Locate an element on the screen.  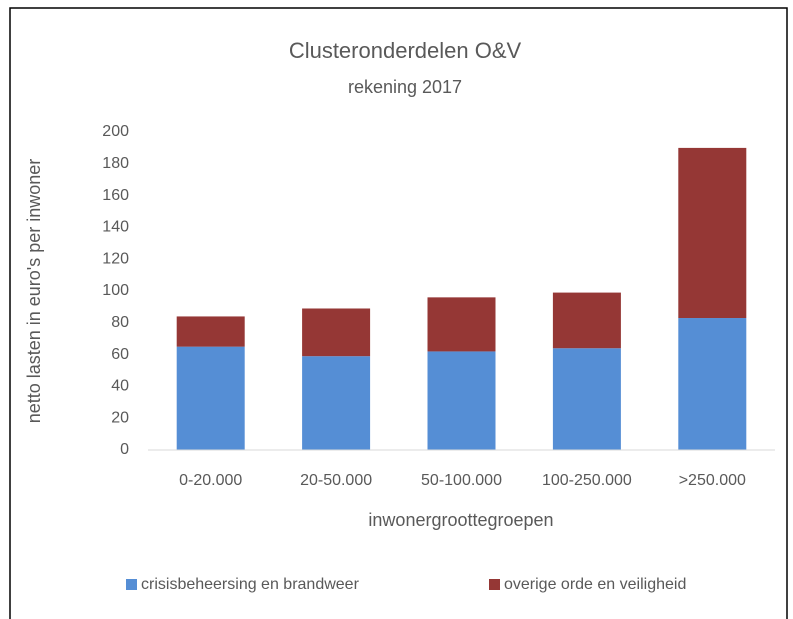
x-axis-title: inwonergroottegroepen is located at coordinates (460, 520).